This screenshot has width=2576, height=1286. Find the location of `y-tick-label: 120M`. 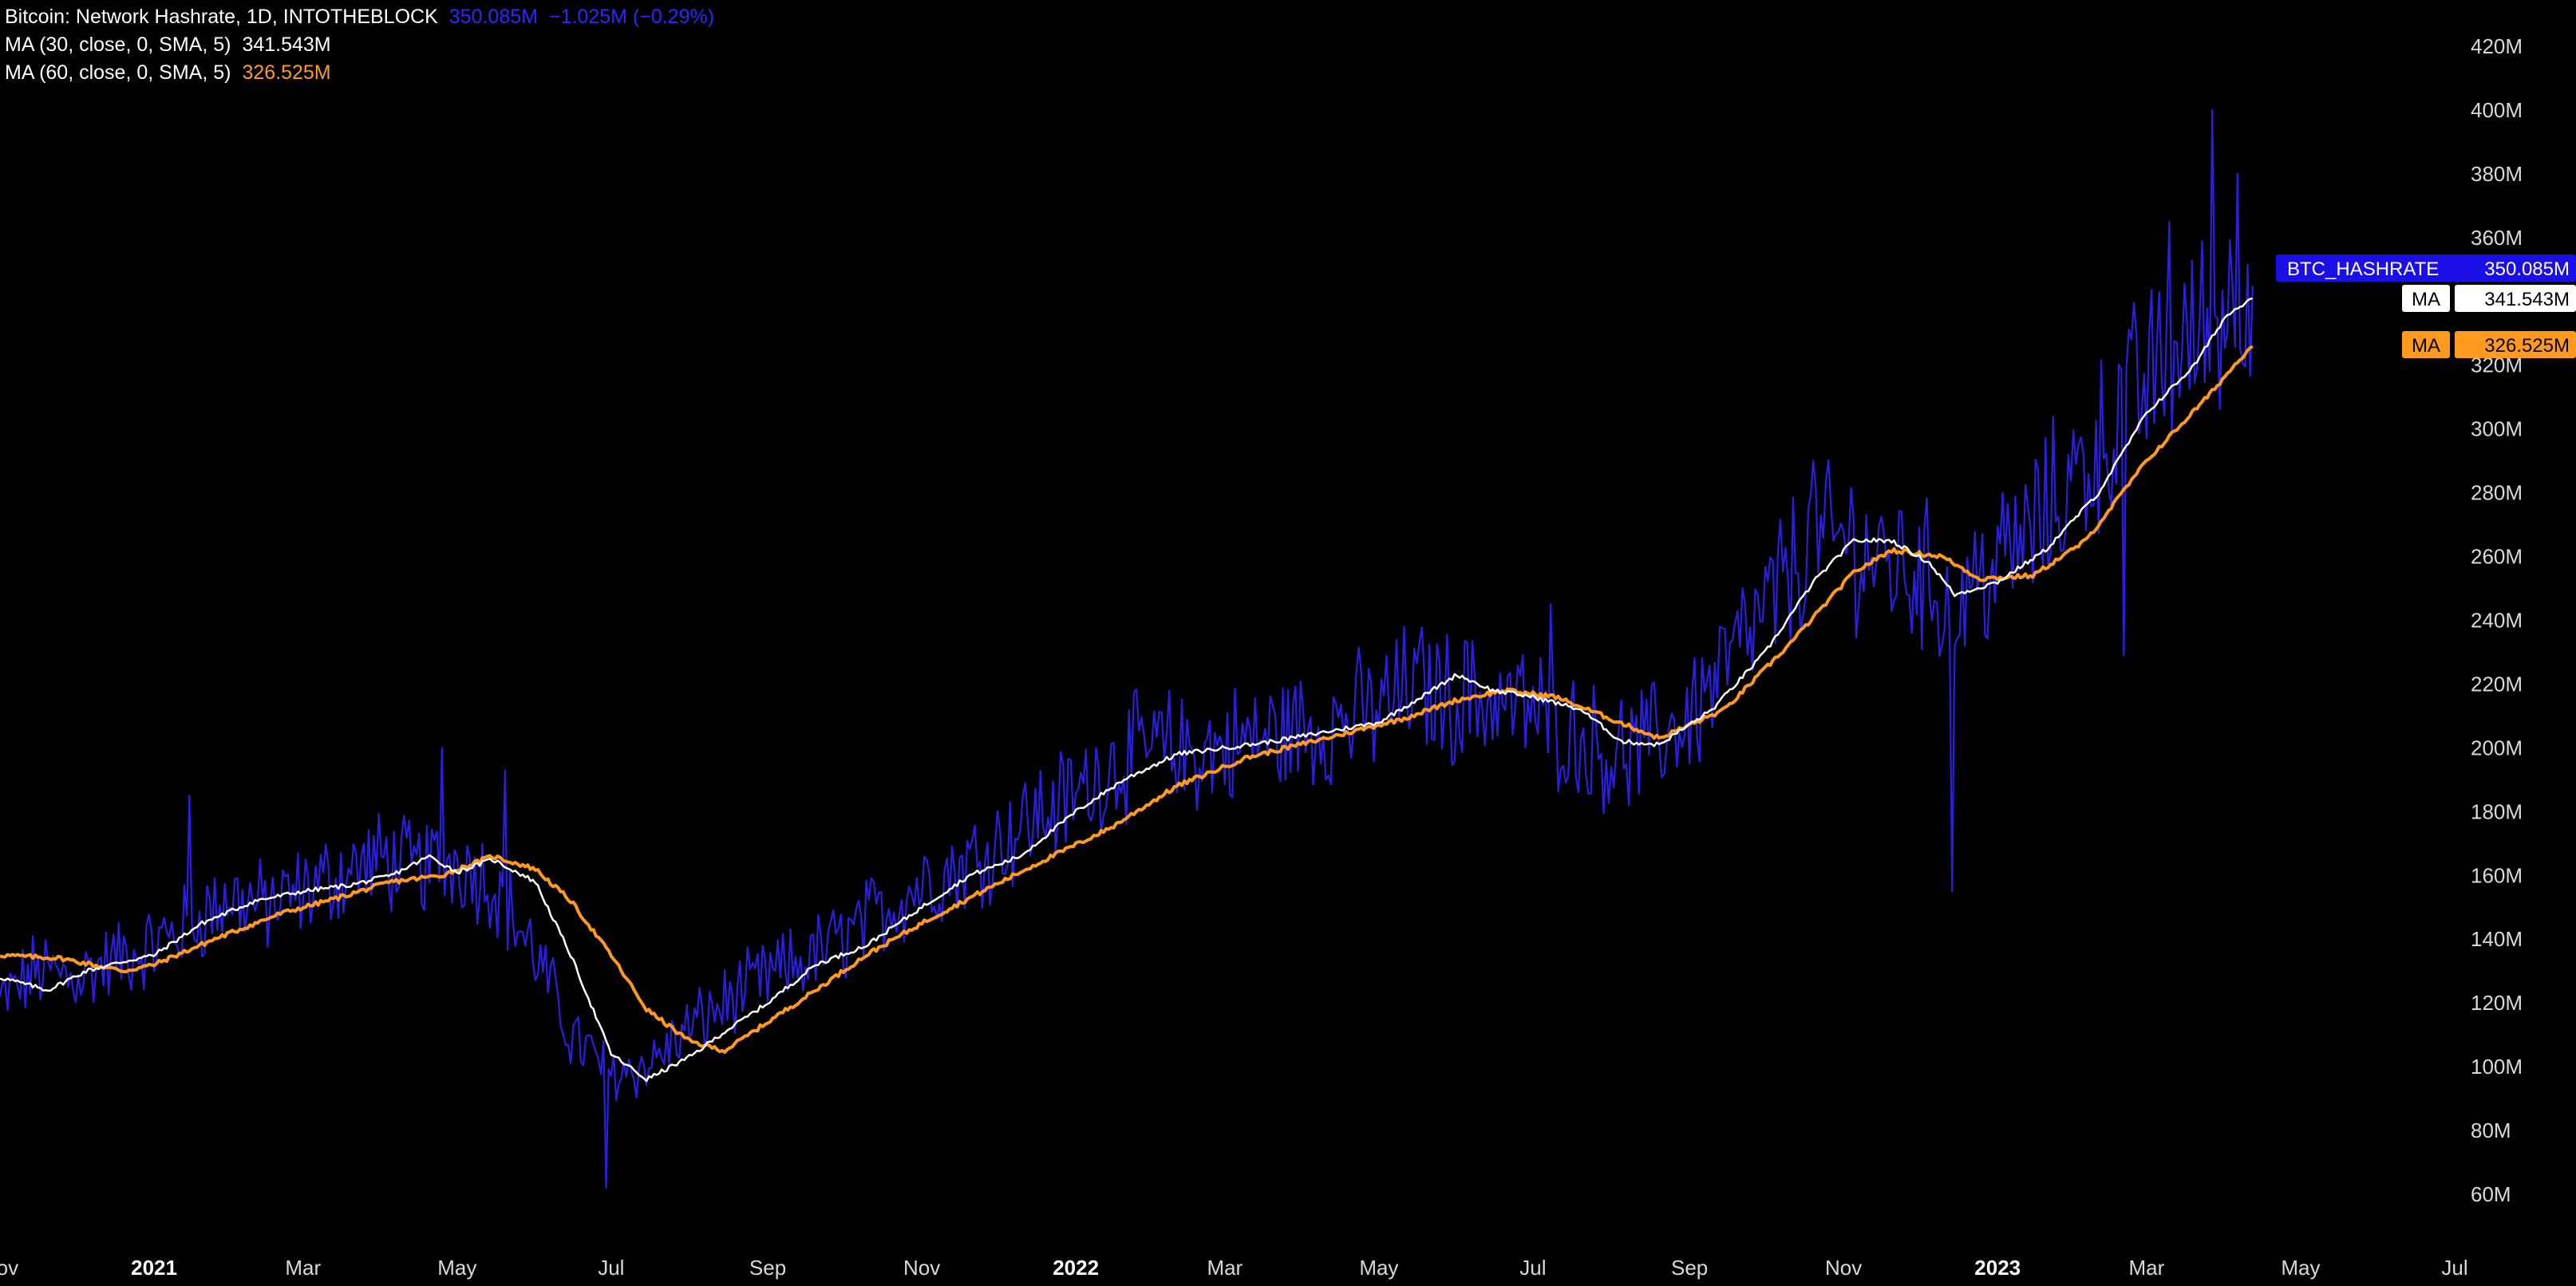

y-tick-label: 120M is located at coordinates (2497, 1003).